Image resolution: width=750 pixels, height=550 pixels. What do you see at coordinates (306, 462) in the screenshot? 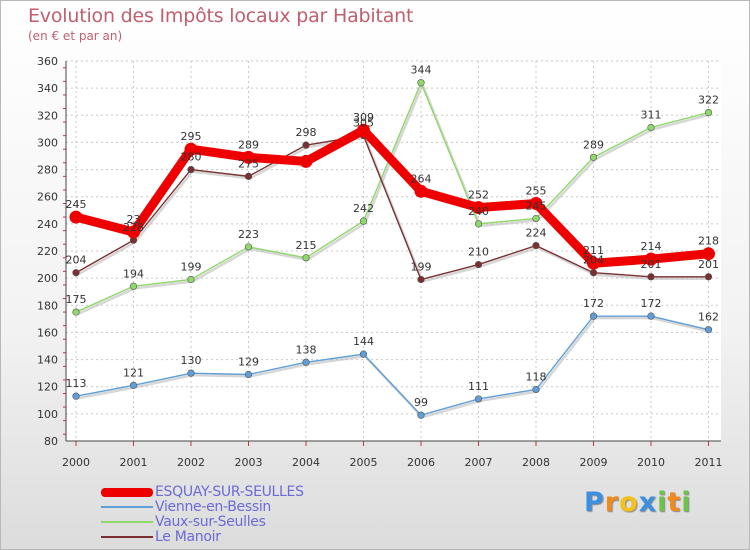
I see `x-tick-label: 2004` at bounding box center [306, 462].